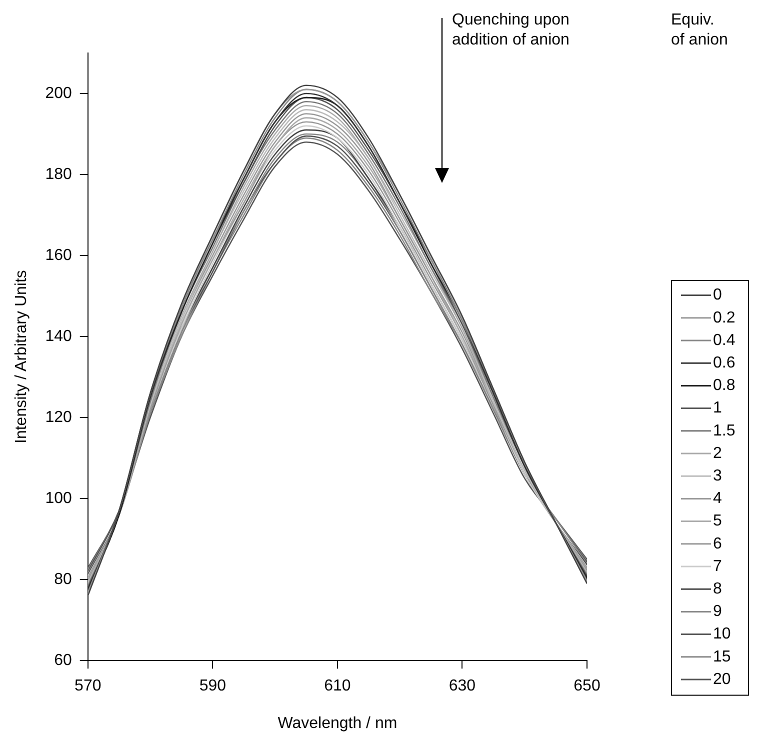  I want to click on text: Quenching upon addition of anion, so click(511, 29).